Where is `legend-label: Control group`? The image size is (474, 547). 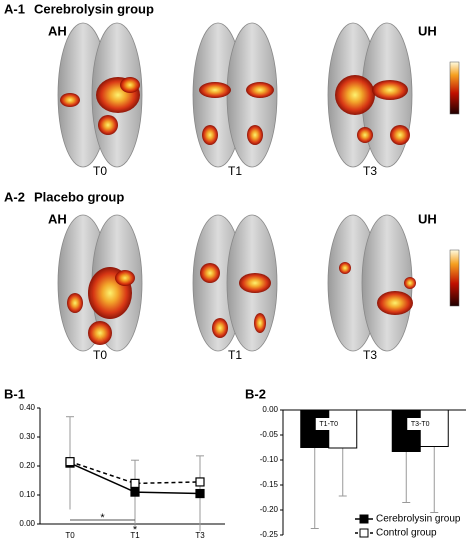 legend-label: Control group is located at coordinates (406, 533).